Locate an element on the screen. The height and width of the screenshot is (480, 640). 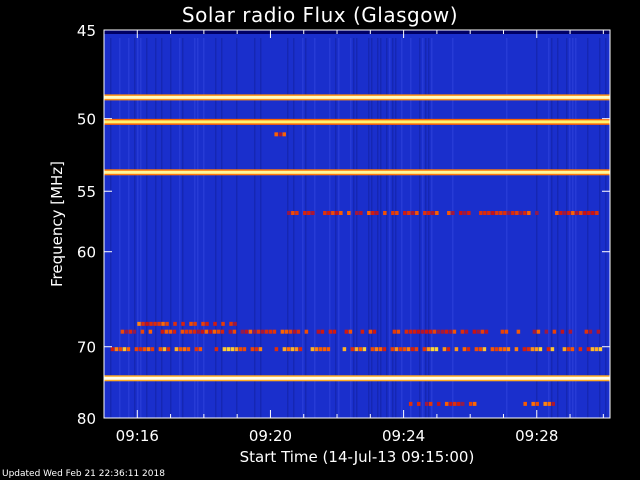
y-tick-label: 70 is located at coordinates (86, 348).